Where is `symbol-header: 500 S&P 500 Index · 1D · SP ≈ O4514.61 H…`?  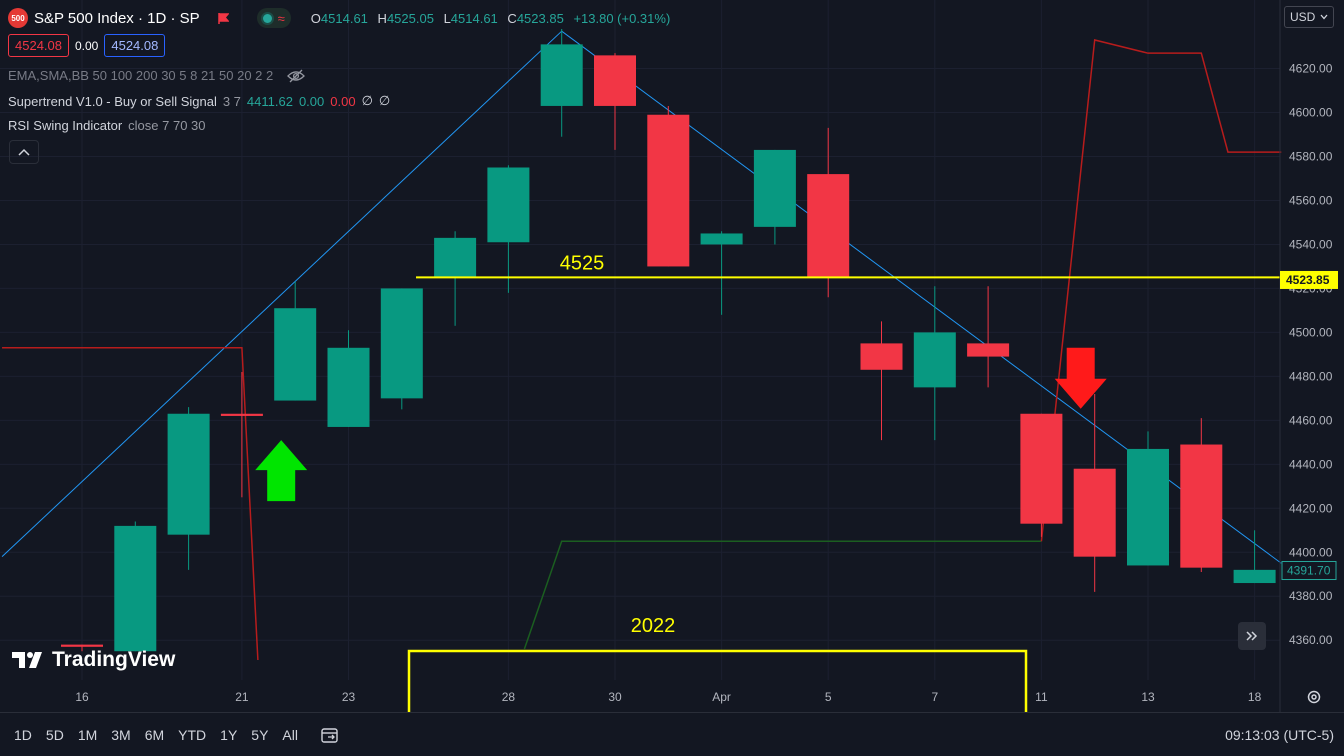
symbol-header: 500 S&P 500 Index · 1D · SP ≈ O4514.61 H… is located at coordinates (342, 18).